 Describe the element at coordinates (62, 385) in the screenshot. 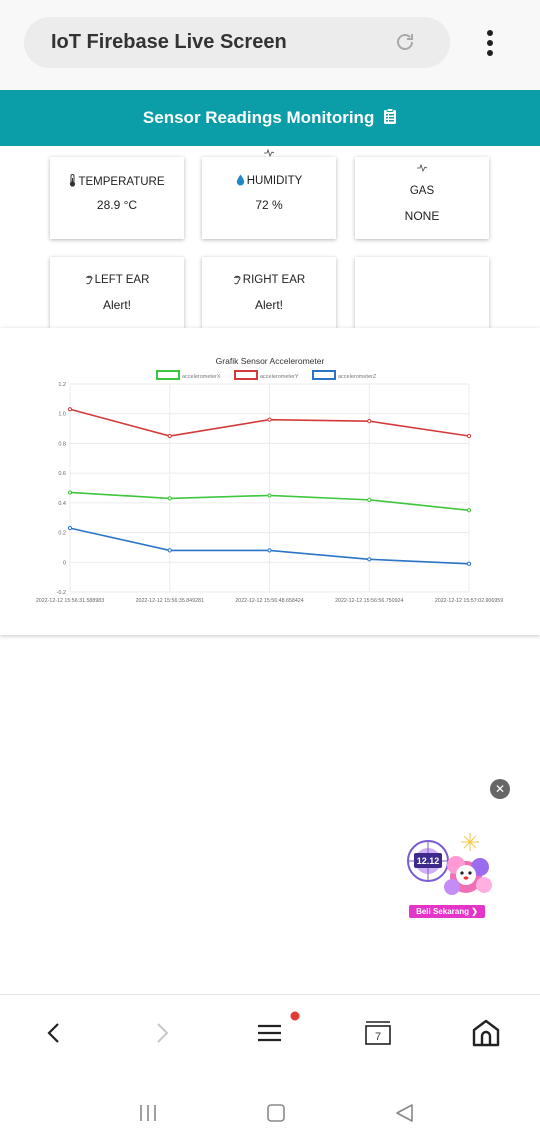

I see `y-tick-label: 1.2` at that location.